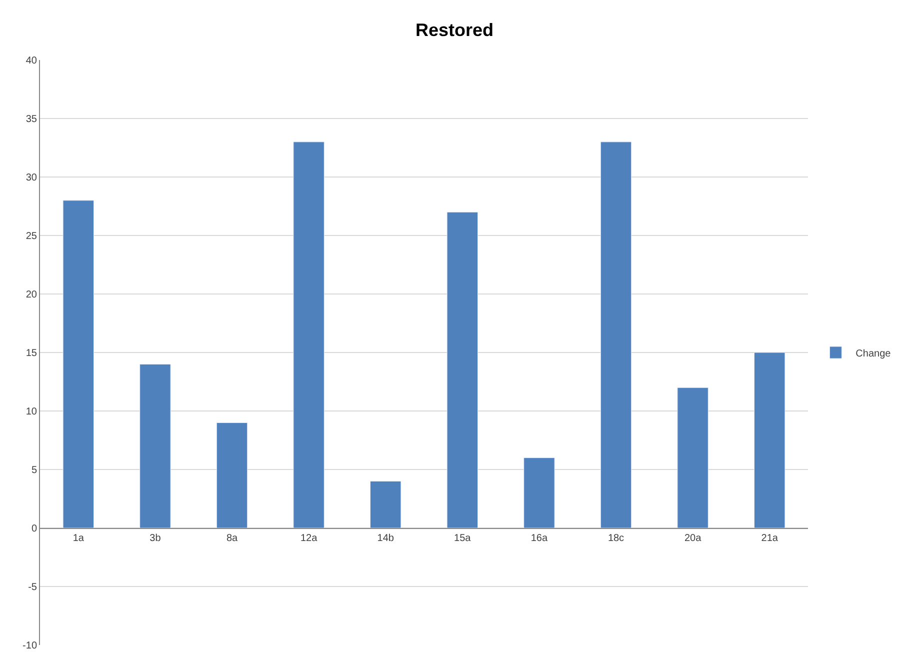  Describe the element at coordinates (30, 646) in the screenshot. I see `y-tick-label: -10` at that location.